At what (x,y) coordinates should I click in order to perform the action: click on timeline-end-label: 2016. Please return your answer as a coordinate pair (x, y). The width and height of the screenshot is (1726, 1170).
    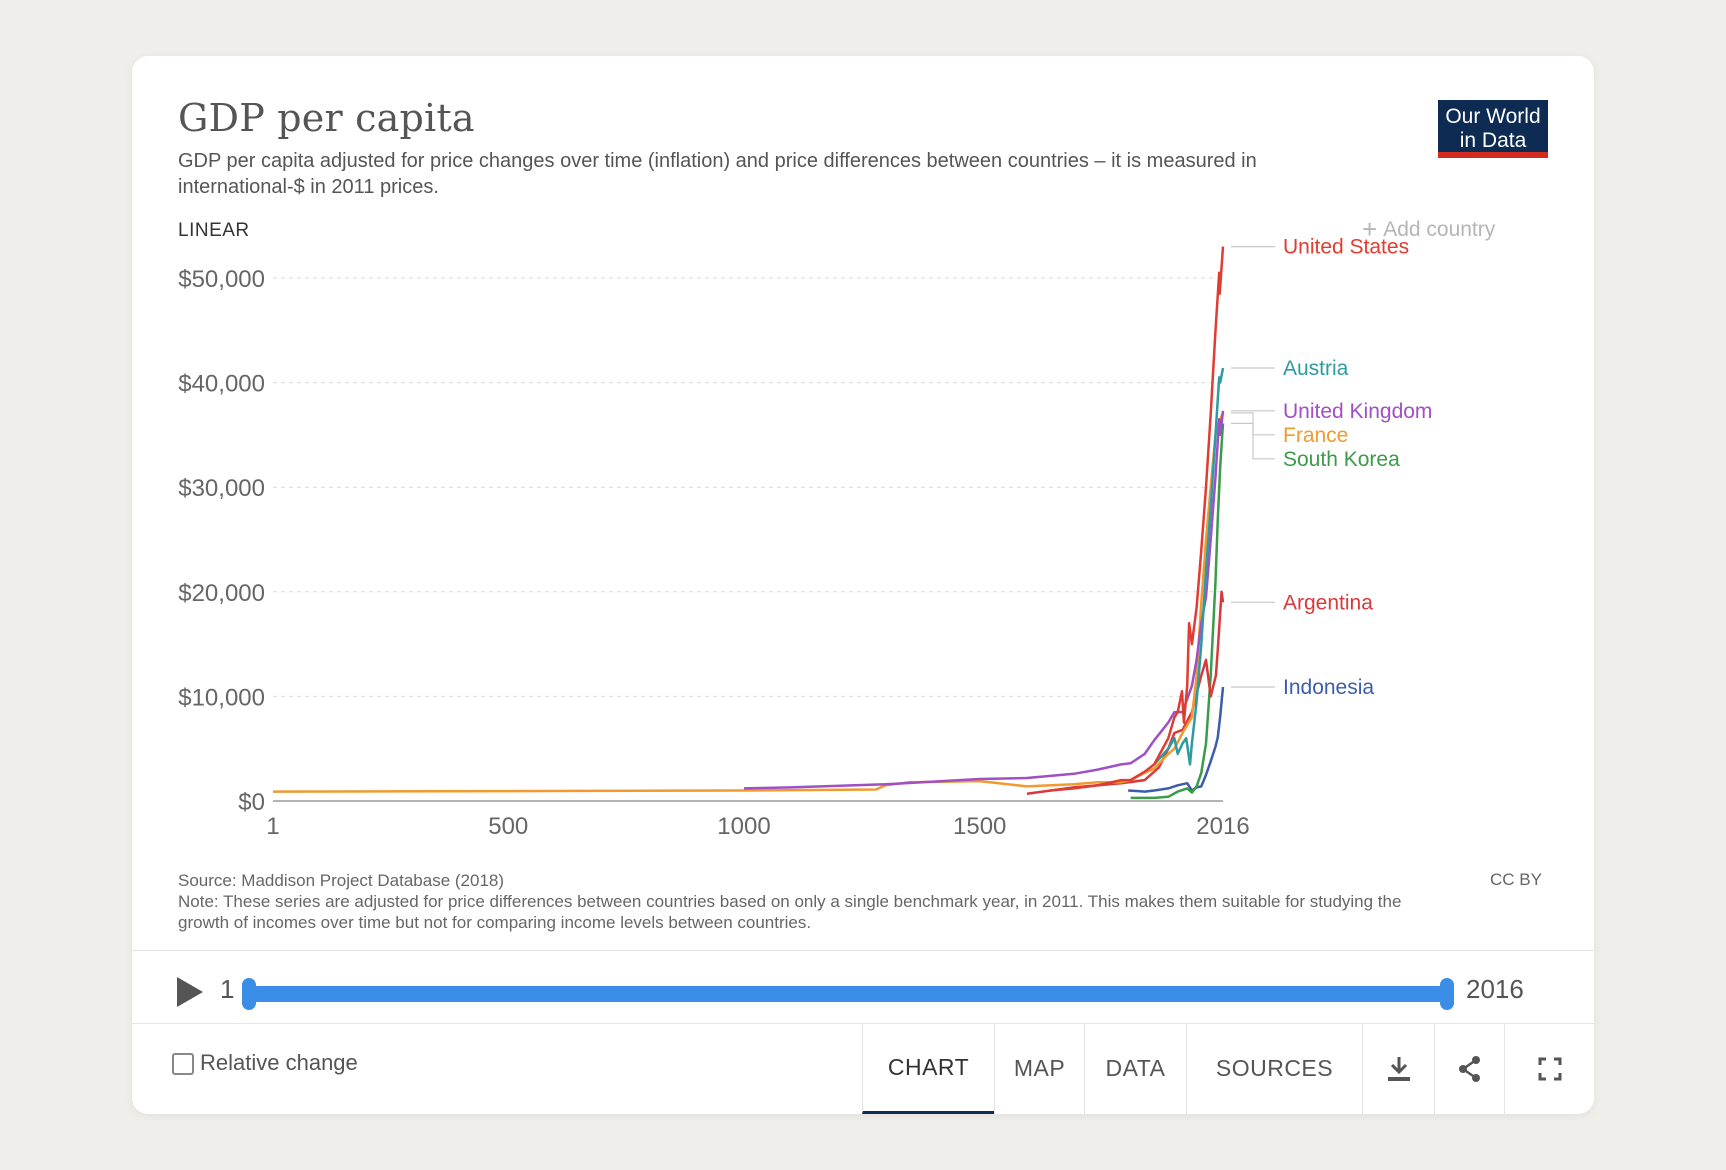
    Looking at the image, I should click on (1495, 989).